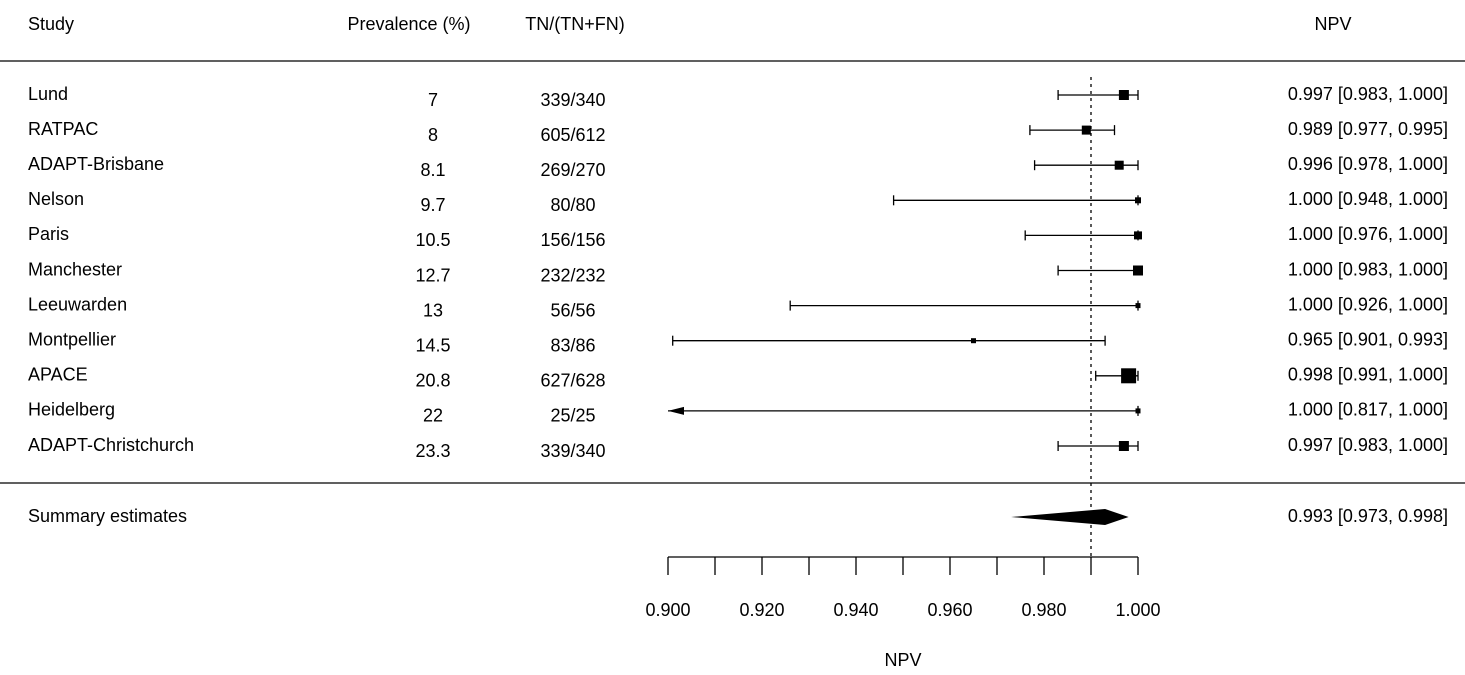 The height and width of the screenshot is (675, 1465). I want to click on study-name: ADAPT-Brisbane, so click(96, 164).